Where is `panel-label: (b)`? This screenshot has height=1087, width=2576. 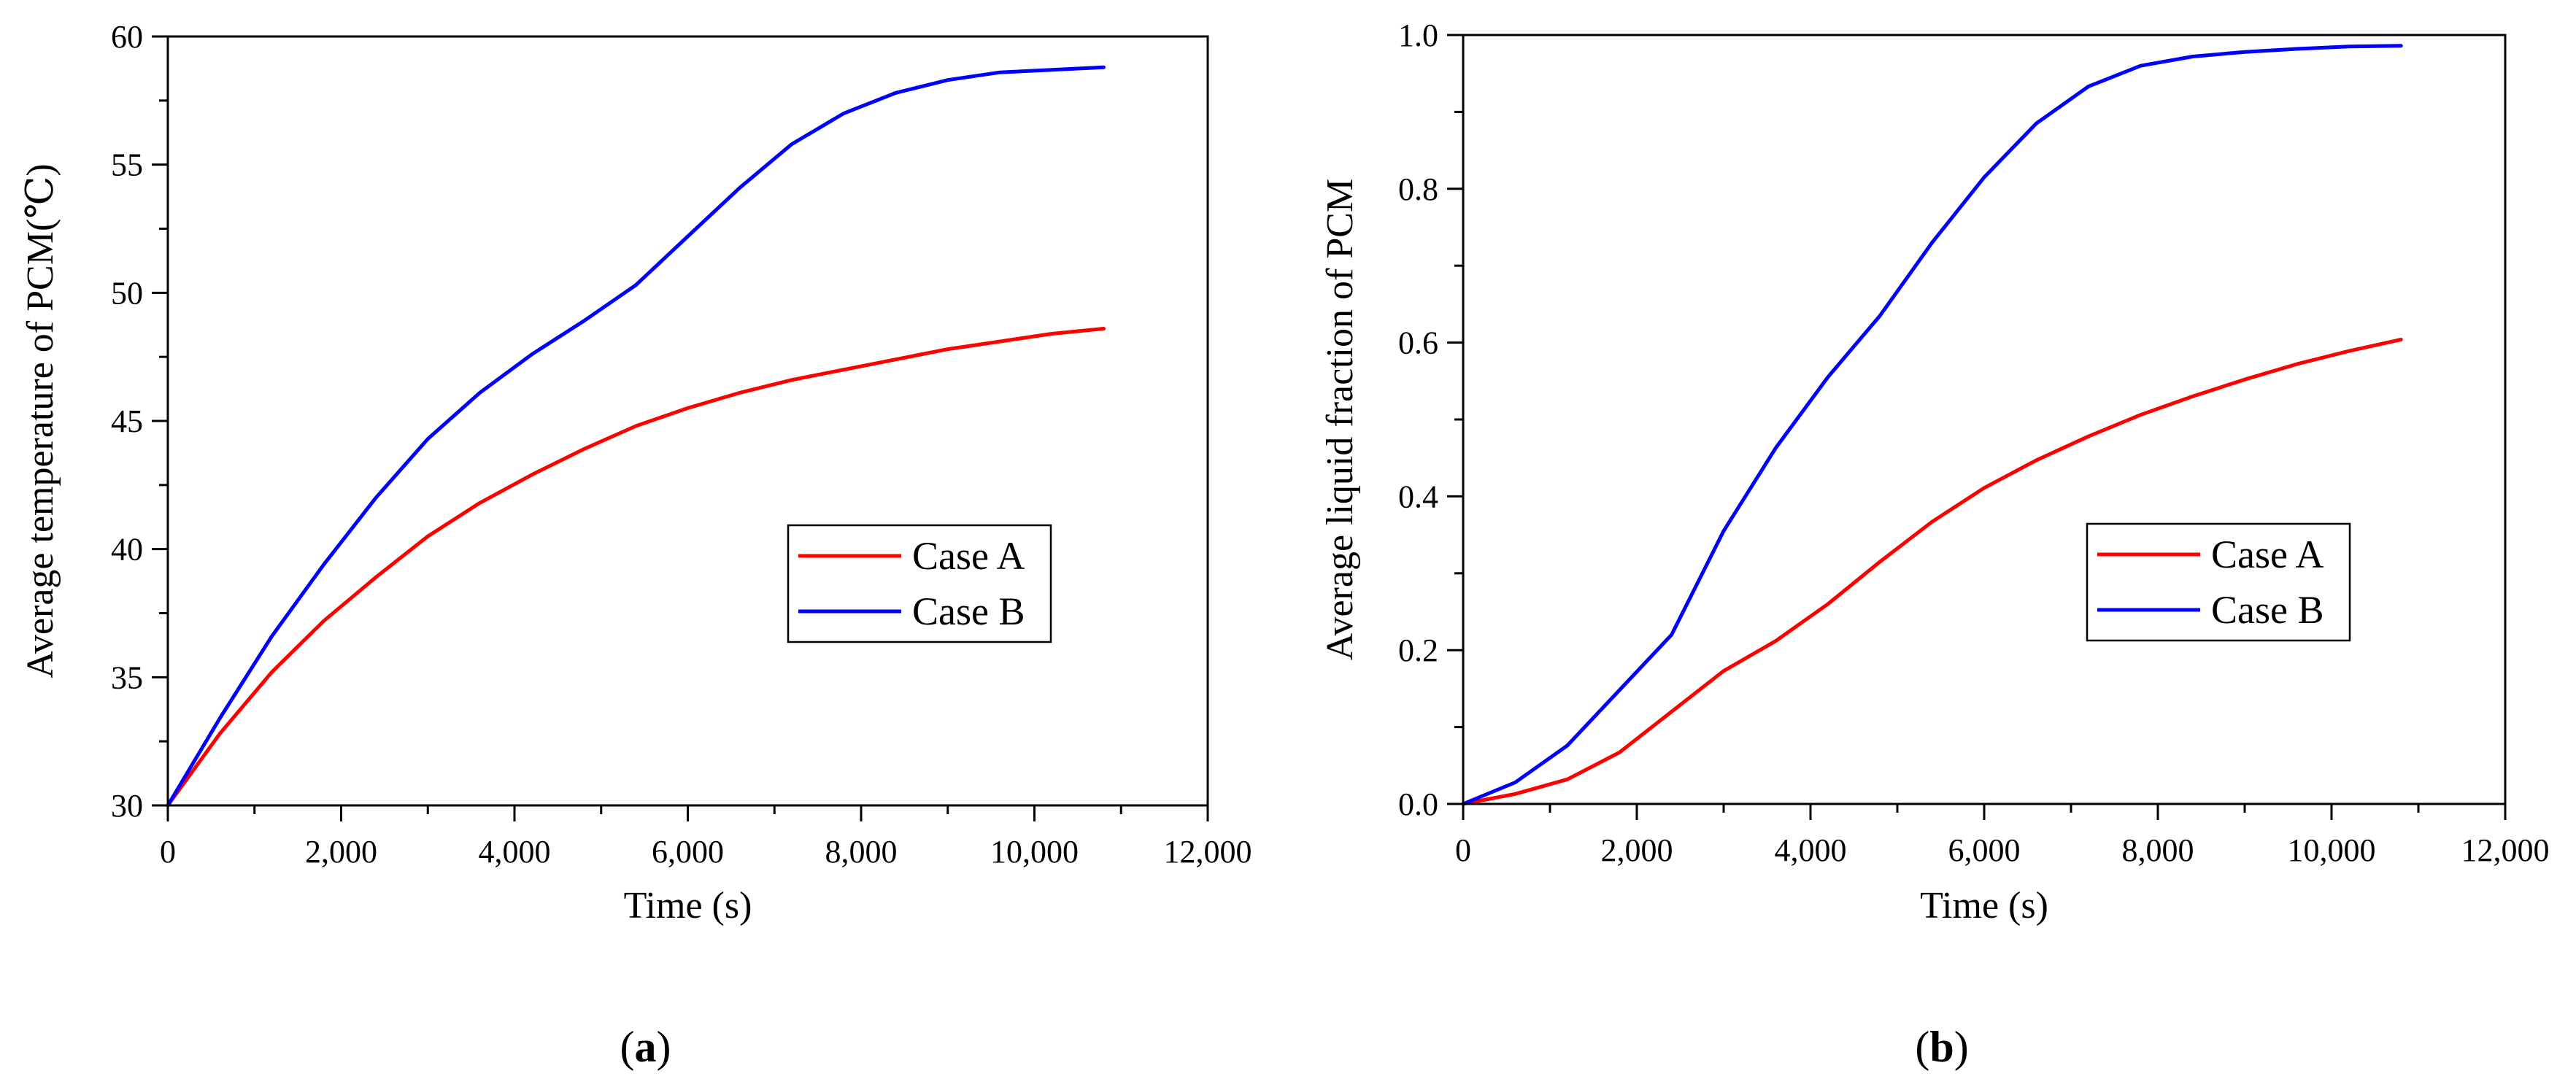
panel-label: (b) is located at coordinates (1941, 1047).